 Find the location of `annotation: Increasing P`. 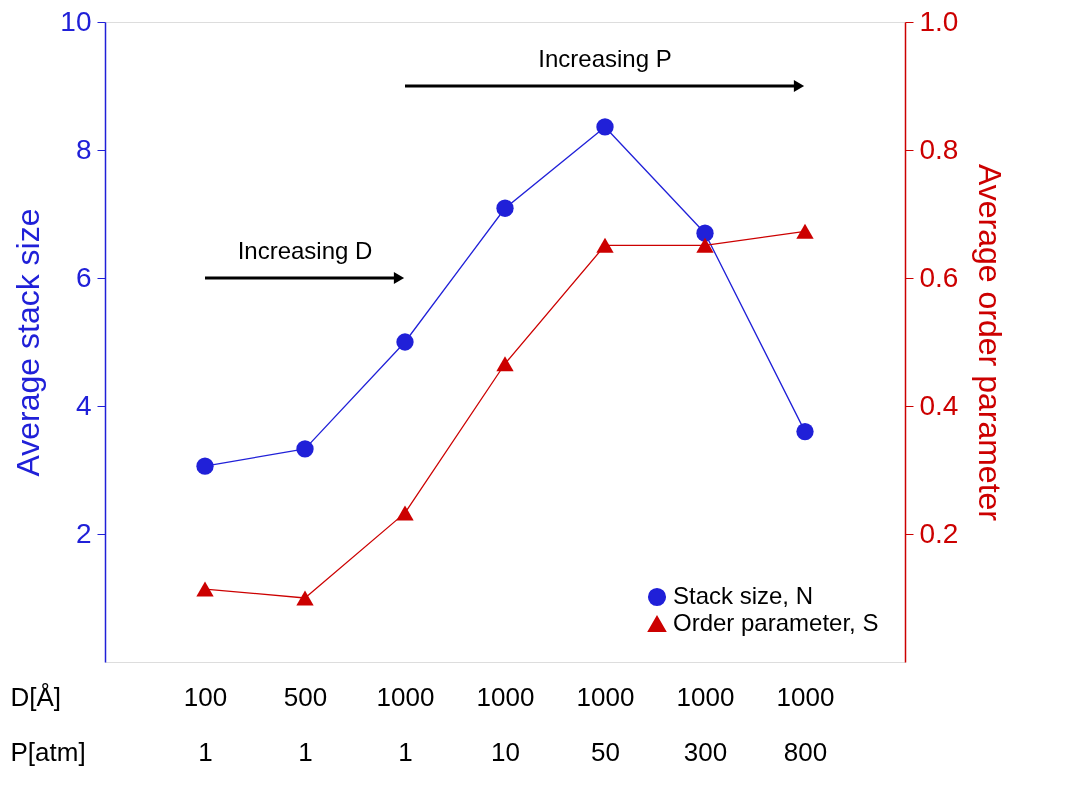

annotation: Increasing P is located at coordinates (605, 58).